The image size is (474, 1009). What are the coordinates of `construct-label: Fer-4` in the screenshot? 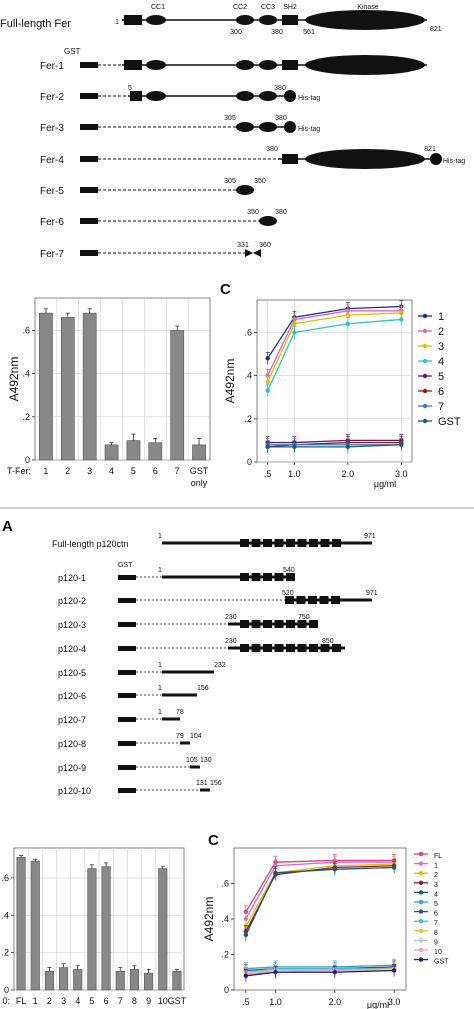 It's located at (52, 160).